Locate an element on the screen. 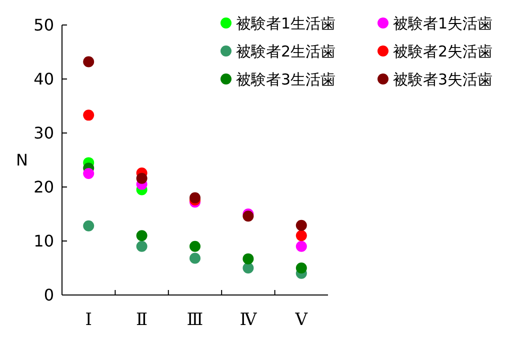 The height and width of the screenshot is (349, 508). x-tick-label: Ⅴ is located at coordinates (301, 320).